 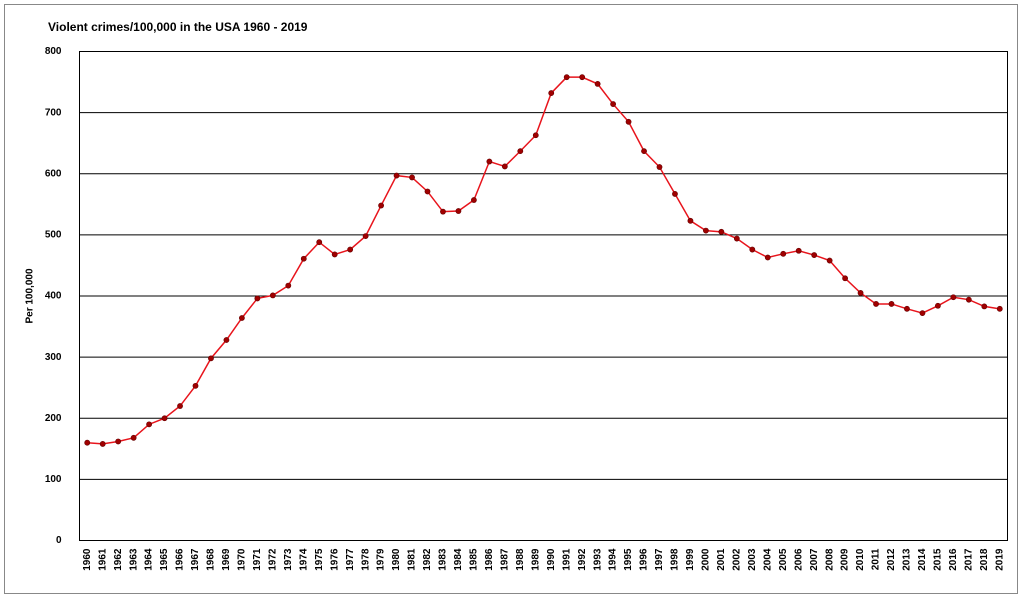 What do you see at coordinates (381, 559) in the screenshot?
I see `x-tick-label: 1979` at bounding box center [381, 559].